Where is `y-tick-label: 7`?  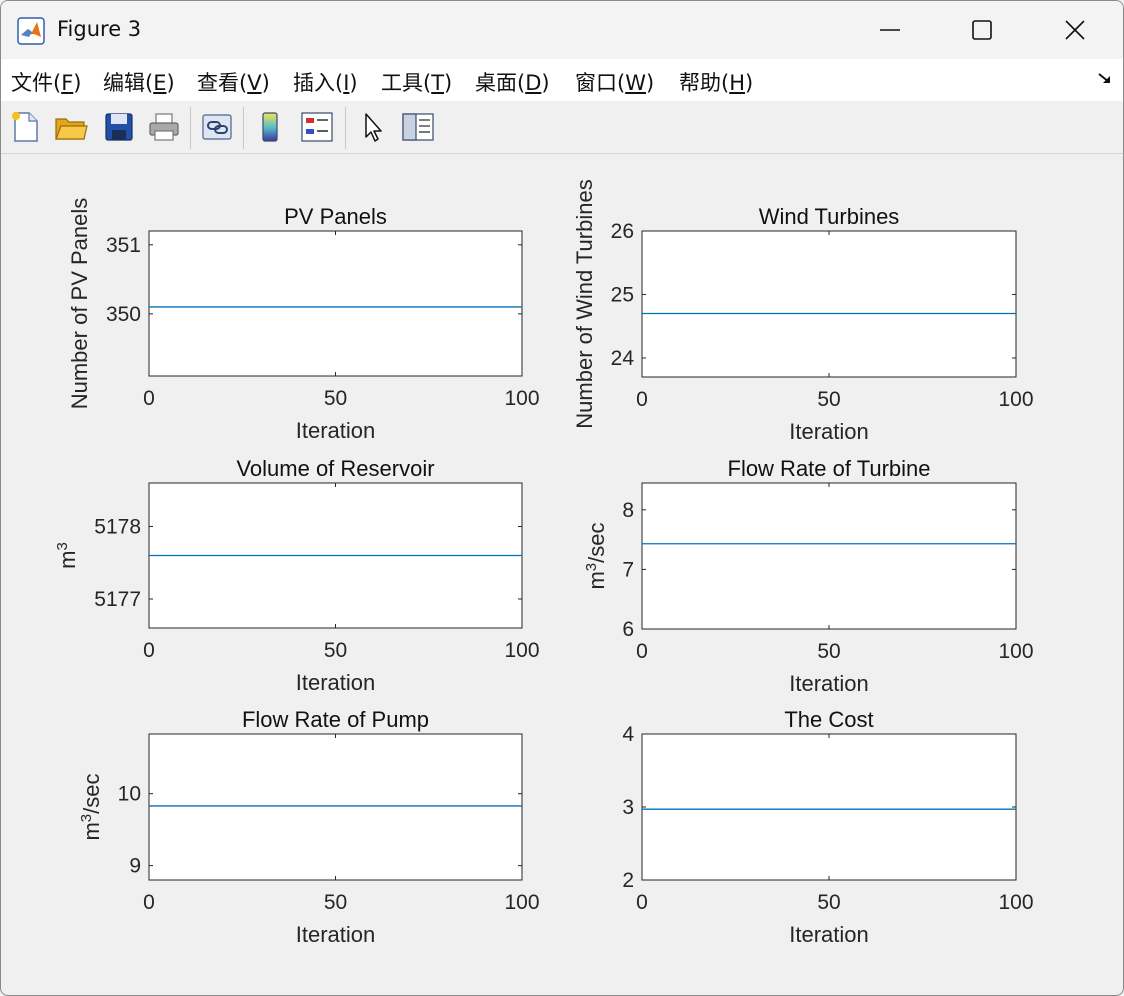
y-tick-label: 7 is located at coordinates (628, 569).